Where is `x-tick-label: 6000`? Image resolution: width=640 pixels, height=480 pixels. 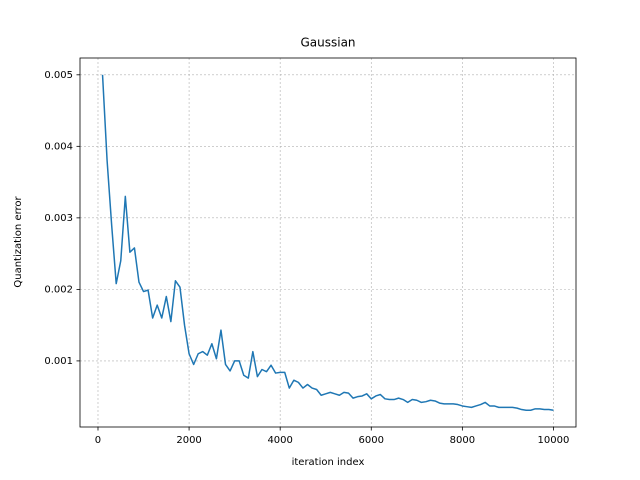 x-tick-label: 6000 is located at coordinates (371, 440).